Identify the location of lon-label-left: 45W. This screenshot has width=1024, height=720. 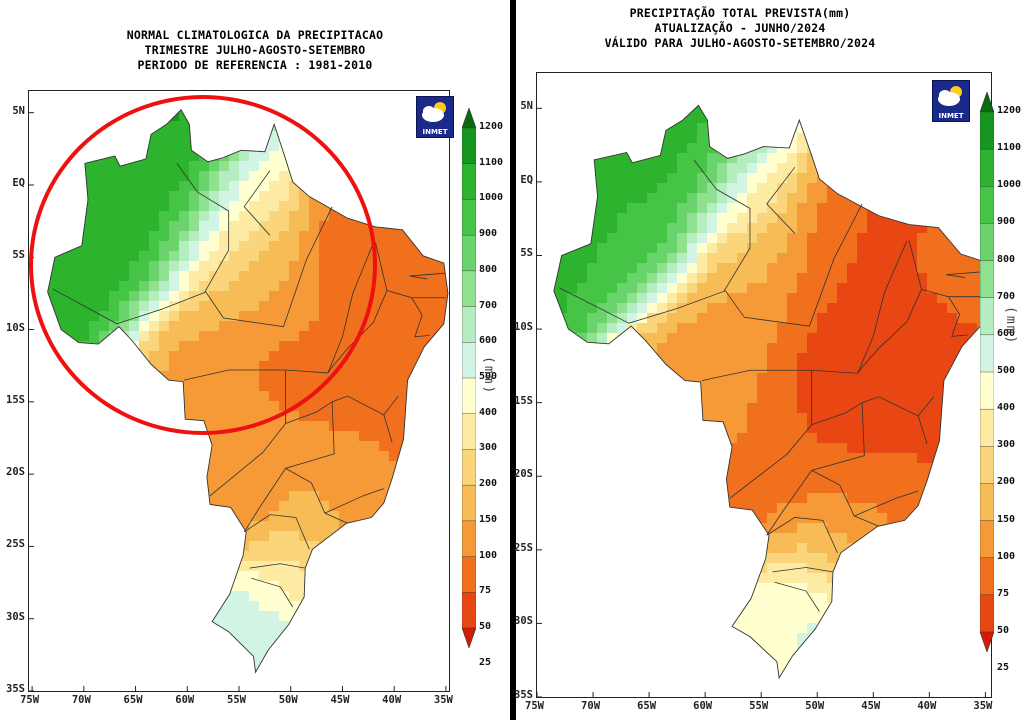
(340, 700).